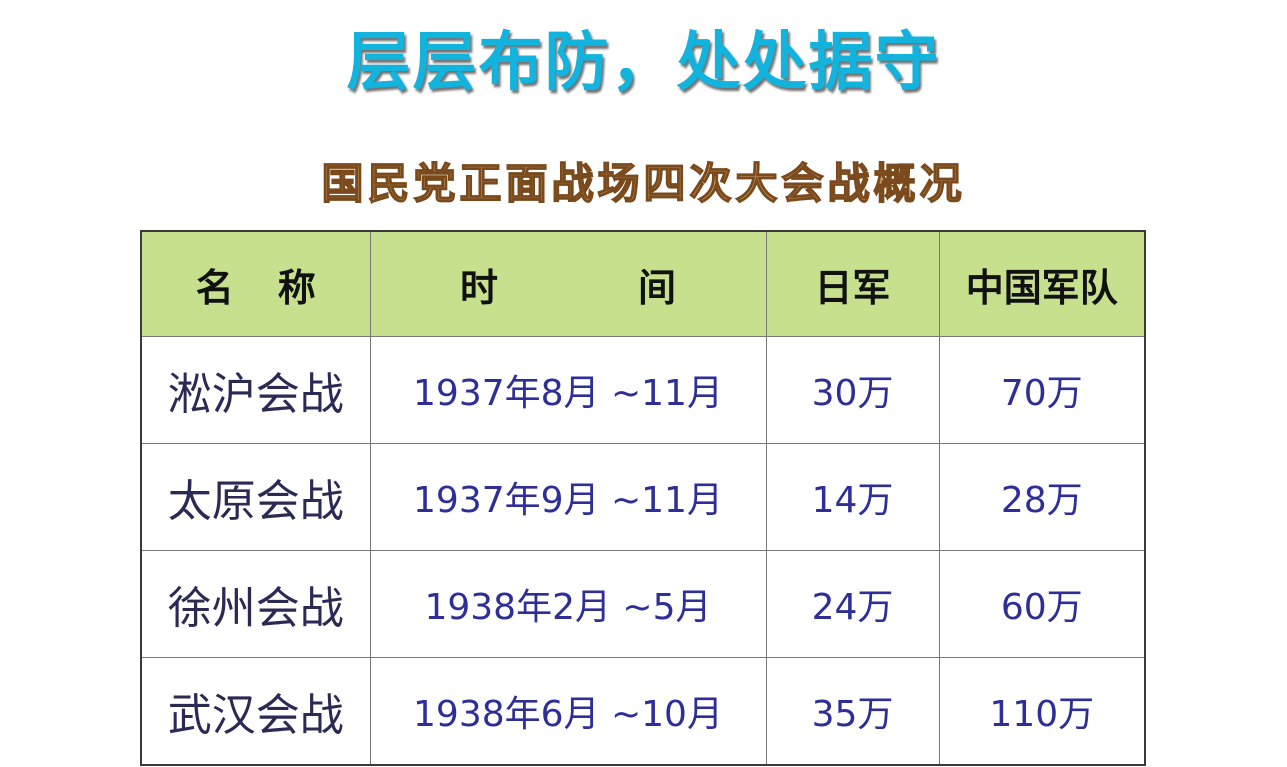  I want to click on battle-name: 淞沪会战, so click(255, 390).